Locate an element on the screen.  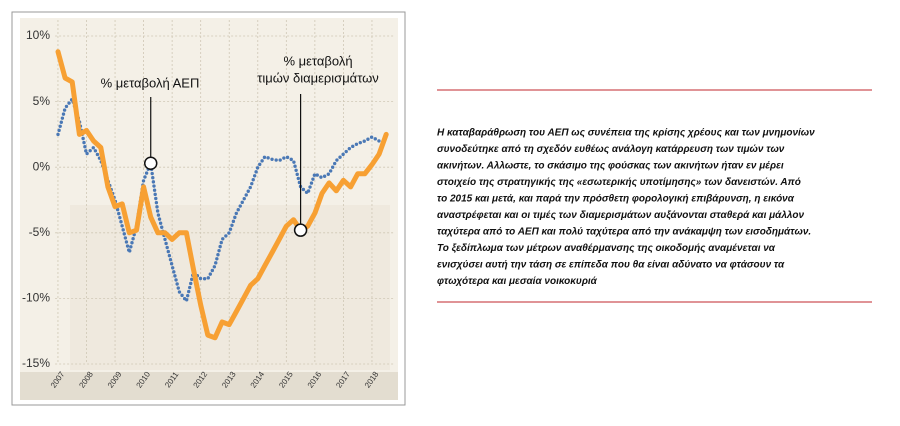
y-tick-label: 0% is located at coordinates (42, 166).